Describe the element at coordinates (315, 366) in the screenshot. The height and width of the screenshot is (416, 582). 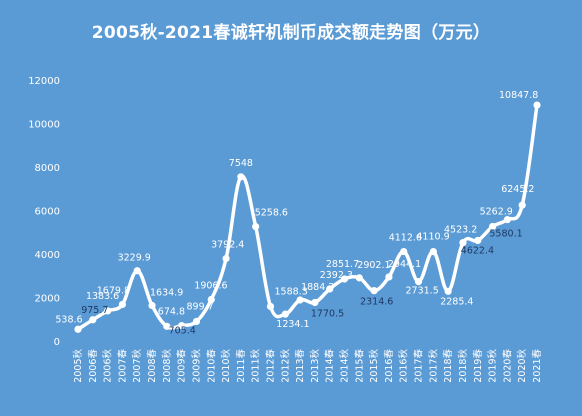
I see `x-tick-label: 2013秋` at that location.